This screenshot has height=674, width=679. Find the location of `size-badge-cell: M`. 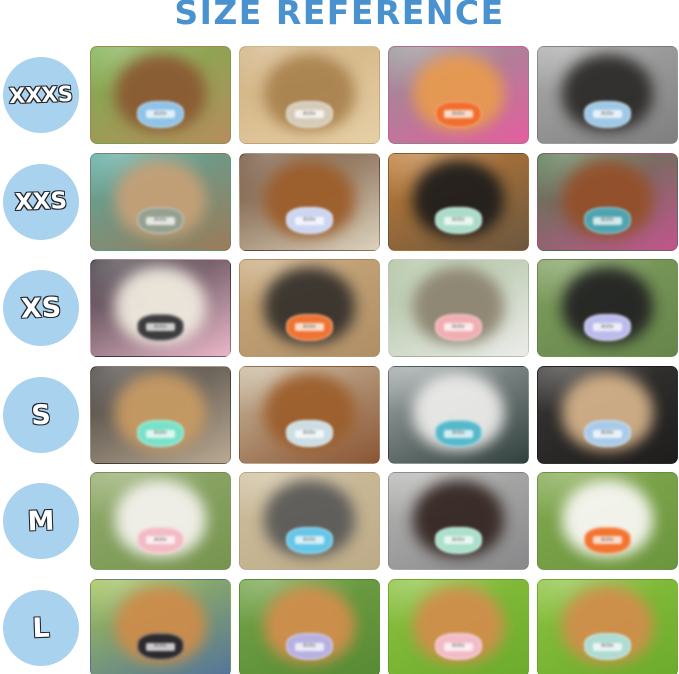

size-badge-cell: M is located at coordinates (41, 521).